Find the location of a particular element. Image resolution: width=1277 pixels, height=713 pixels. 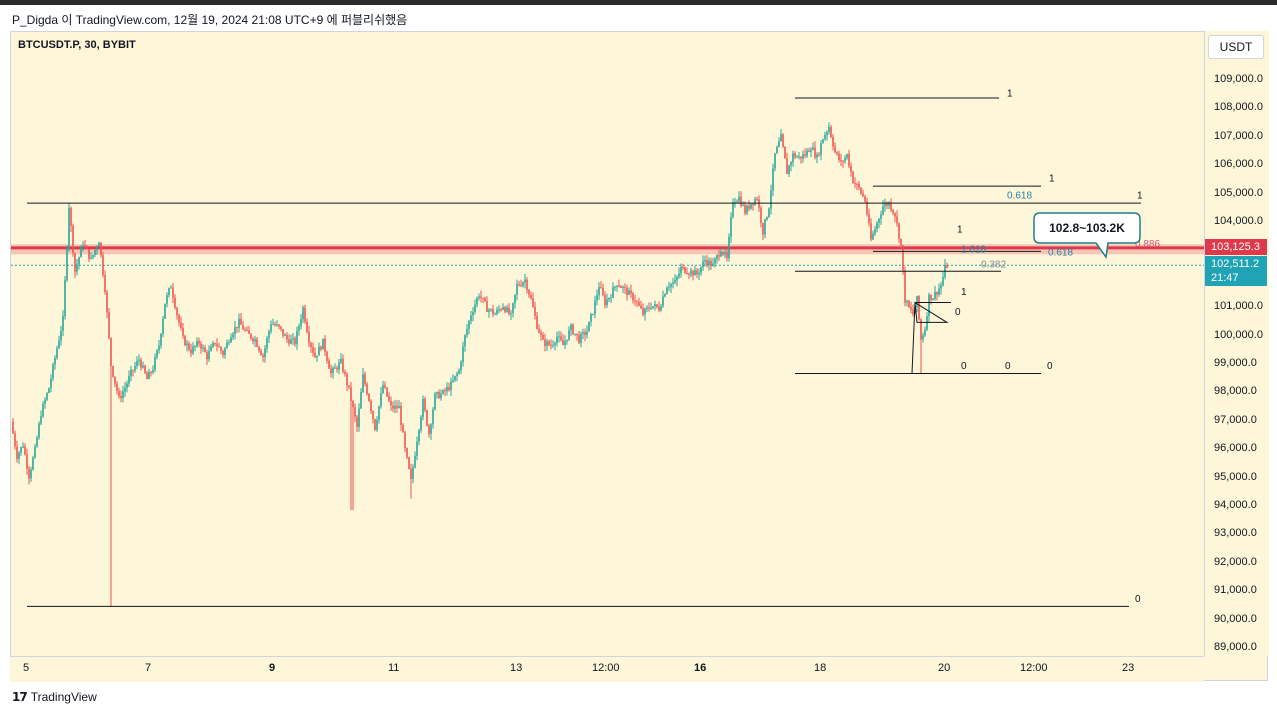

tradingview-logo: 𝟭𝟳 TradingView is located at coordinates (54, 697).